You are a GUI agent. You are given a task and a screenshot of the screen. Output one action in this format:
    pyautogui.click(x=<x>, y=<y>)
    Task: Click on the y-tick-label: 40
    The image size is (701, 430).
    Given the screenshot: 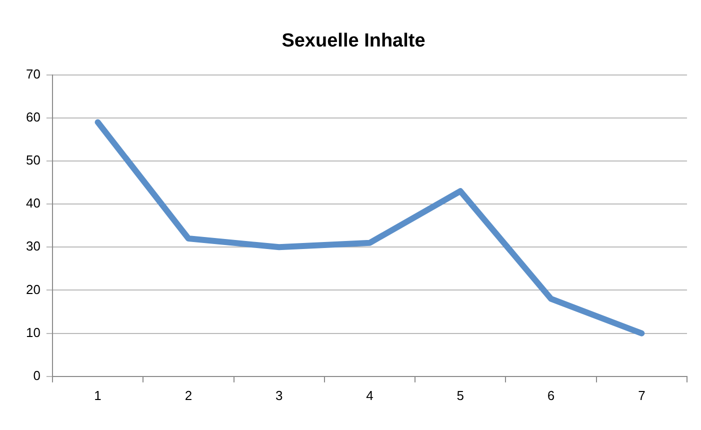 What is the action you would take?
    pyautogui.click(x=33, y=203)
    